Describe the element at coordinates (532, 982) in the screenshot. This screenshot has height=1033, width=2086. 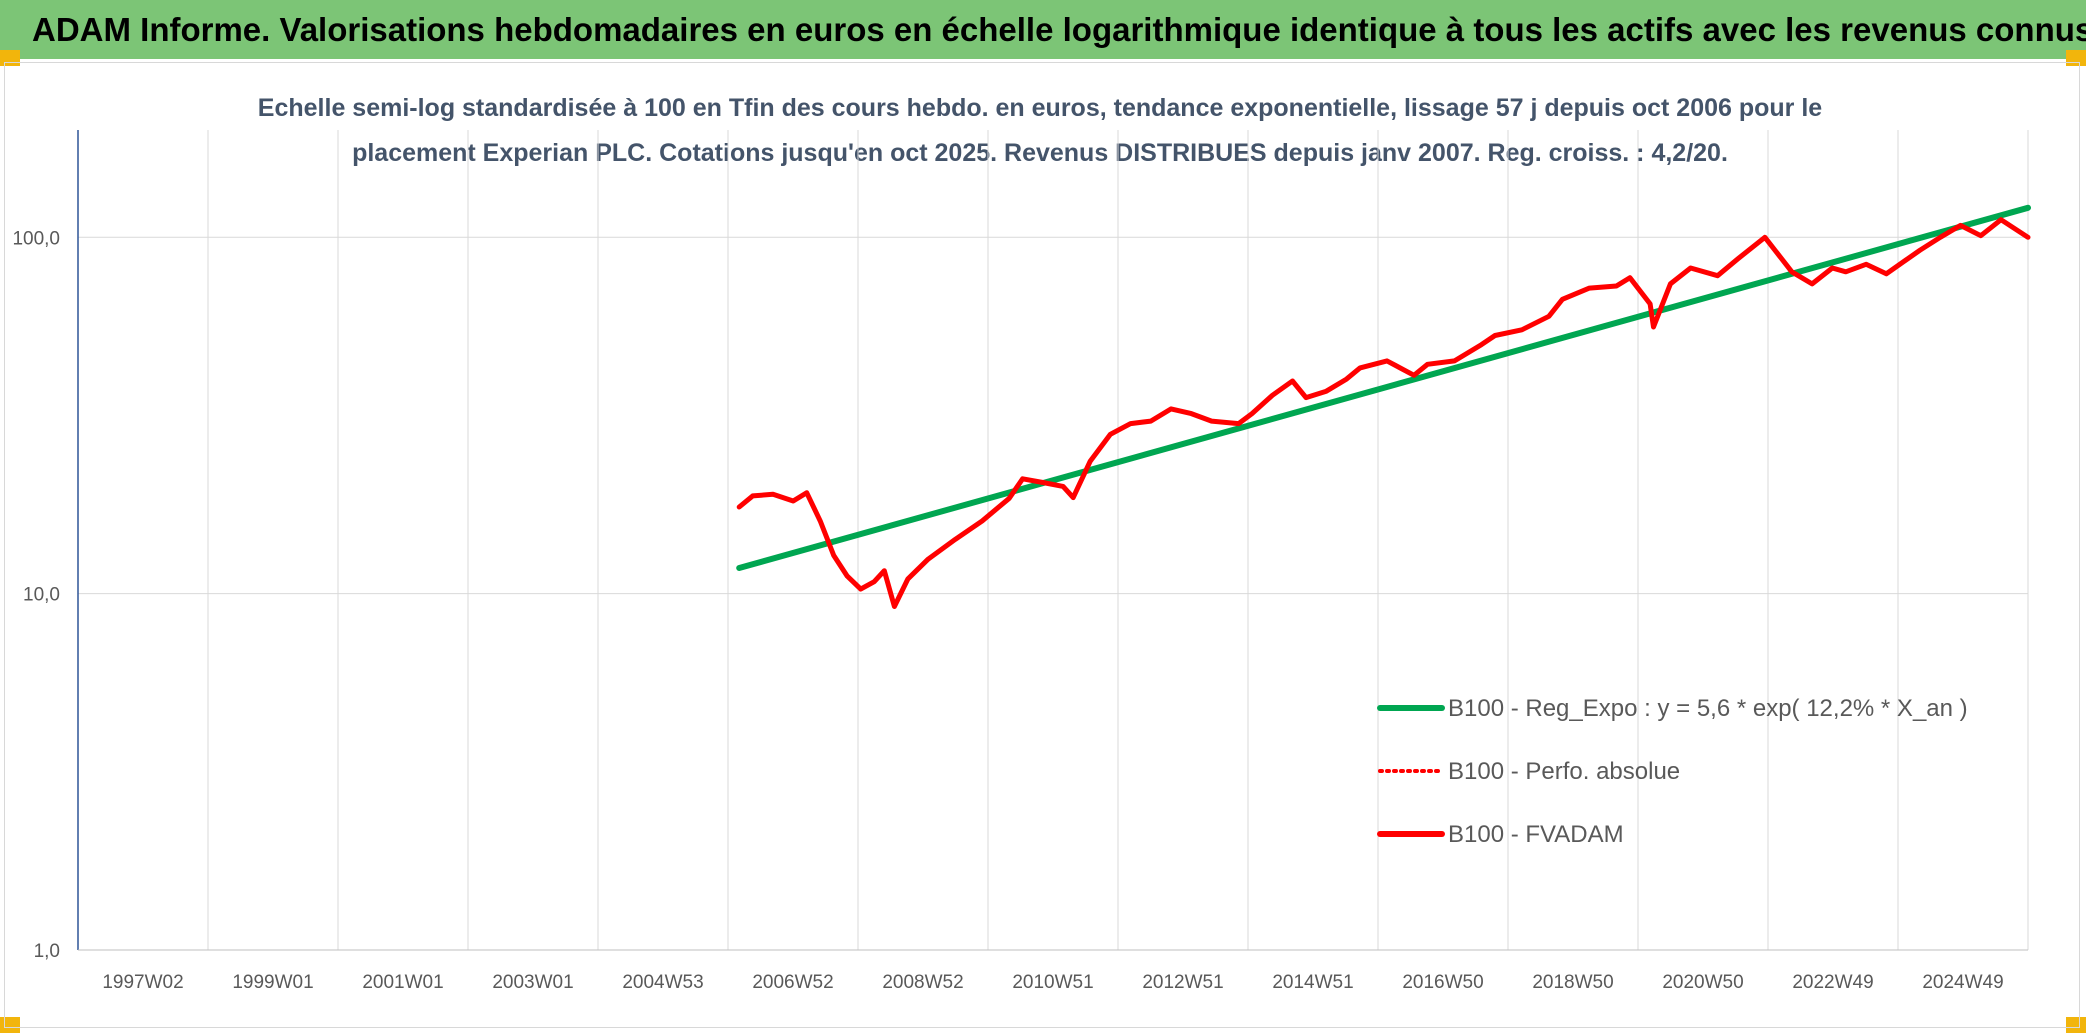
I see `x-tick-label: 2003W01` at that location.